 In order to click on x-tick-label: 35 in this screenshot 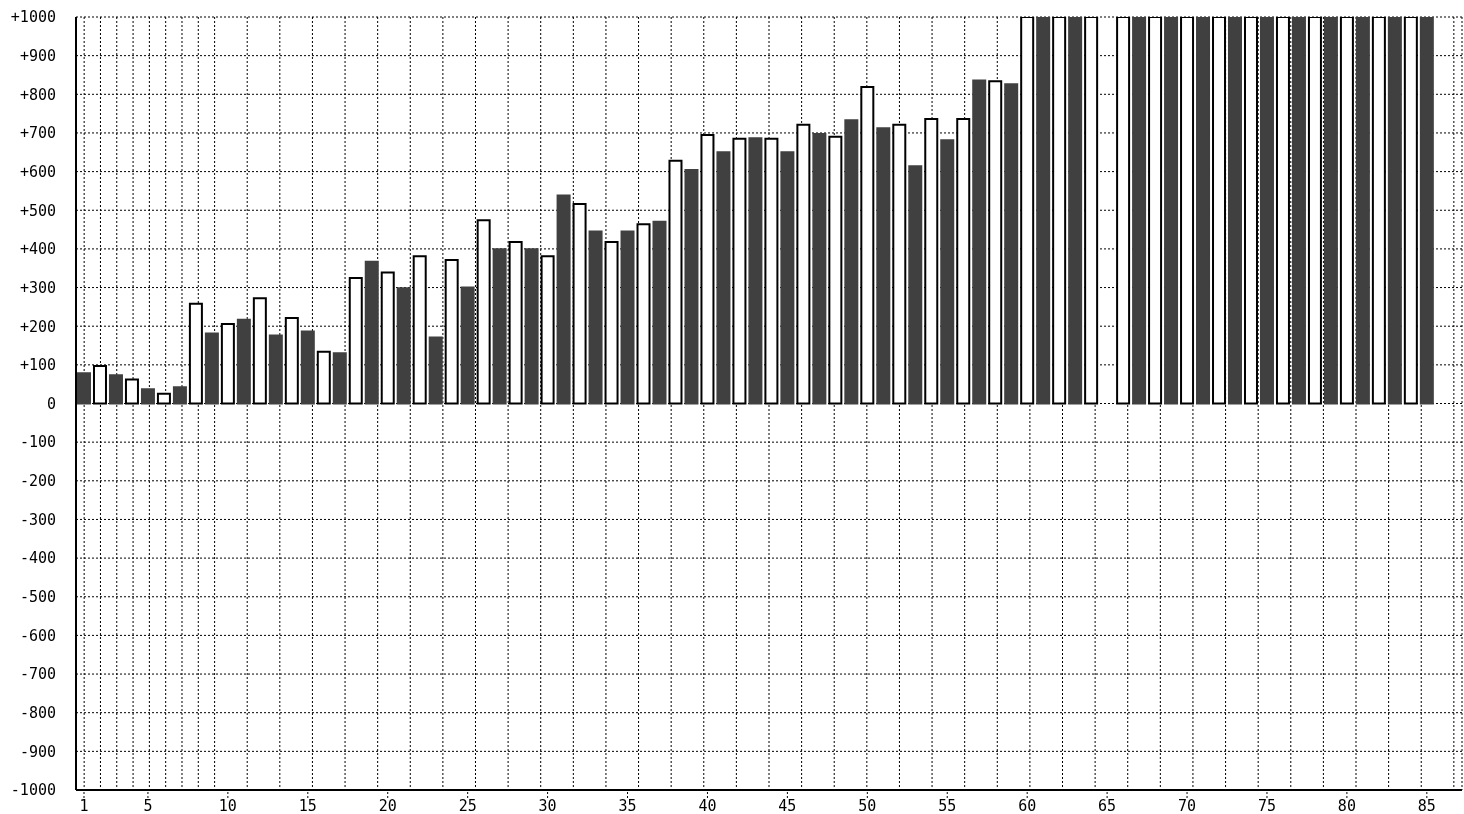, I will do `click(627, 805)`.